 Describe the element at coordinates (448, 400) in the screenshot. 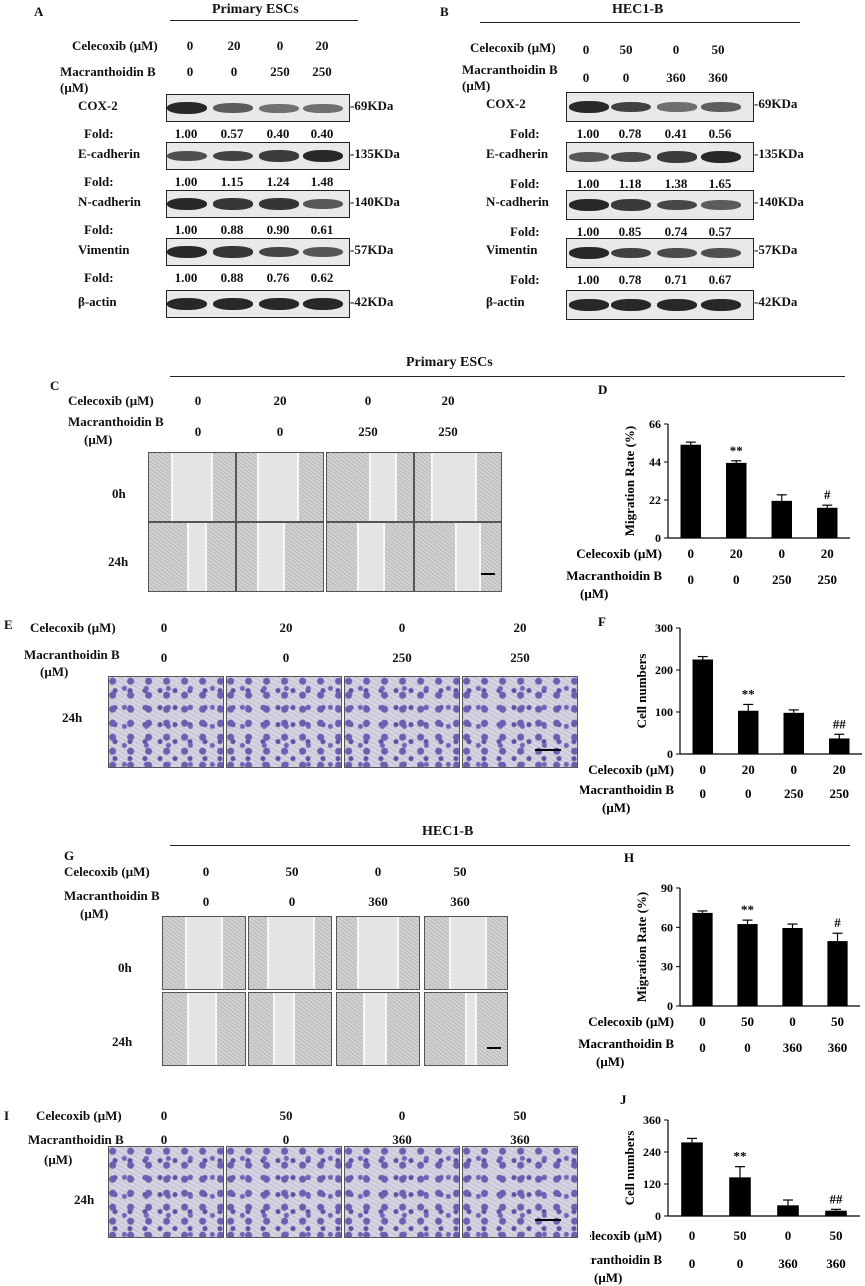

I see `c-row1-value: 20` at that location.